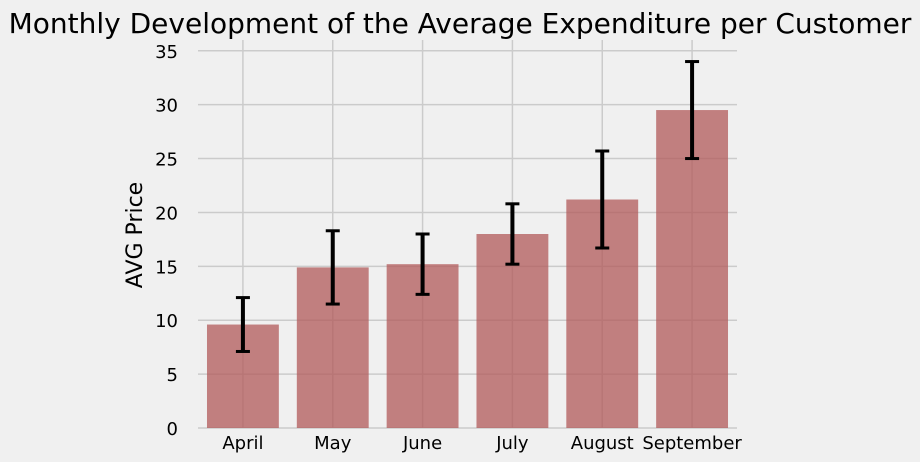  I want to click on x-tick-label: April, so click(242, 443).